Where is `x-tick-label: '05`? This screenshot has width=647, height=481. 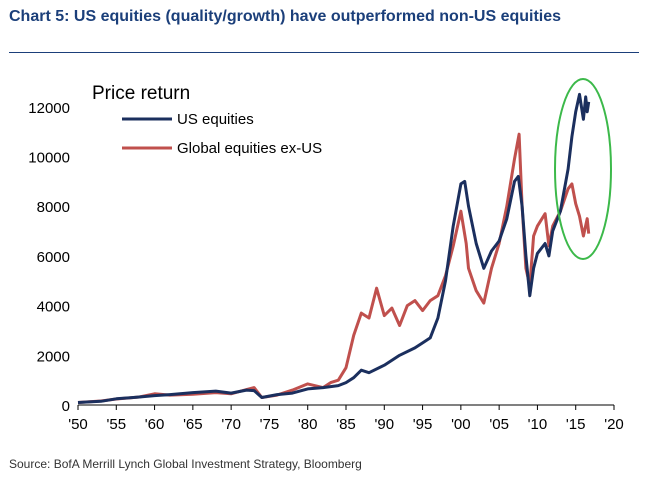
x-tick-label: '05 is located at coordinates (499, 424).